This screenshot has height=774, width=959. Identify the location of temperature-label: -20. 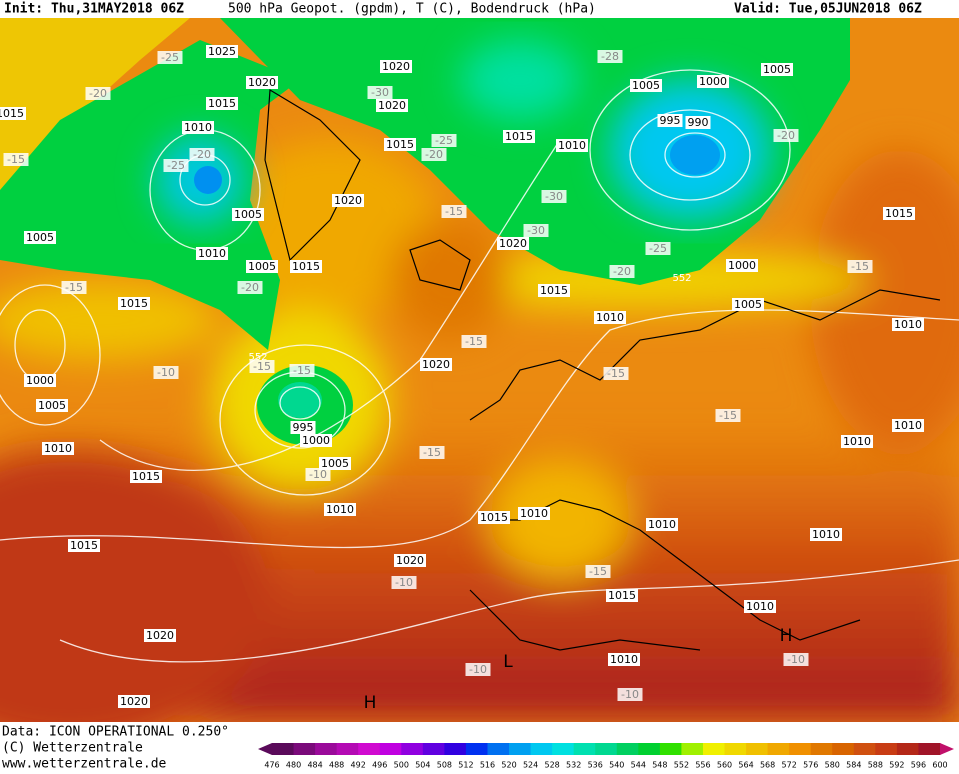
(202, 154).